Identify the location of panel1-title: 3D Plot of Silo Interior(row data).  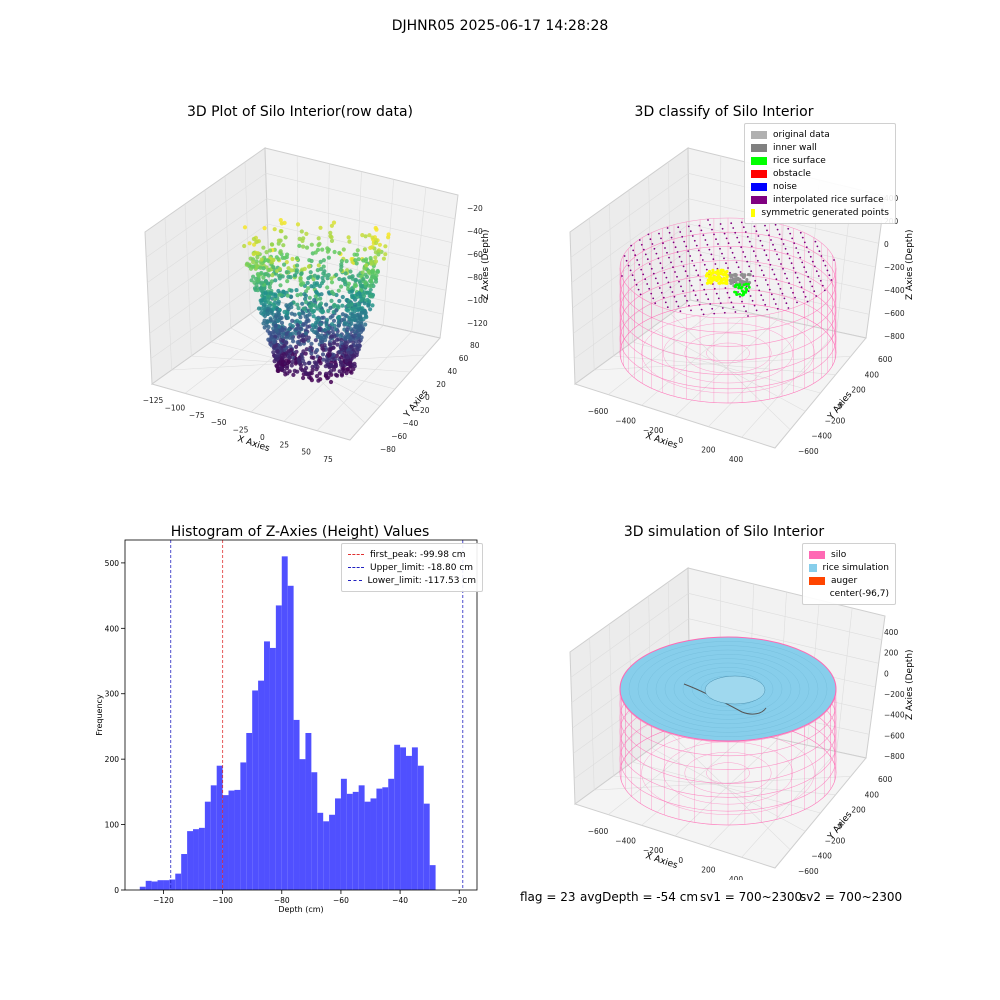
(300, 112).